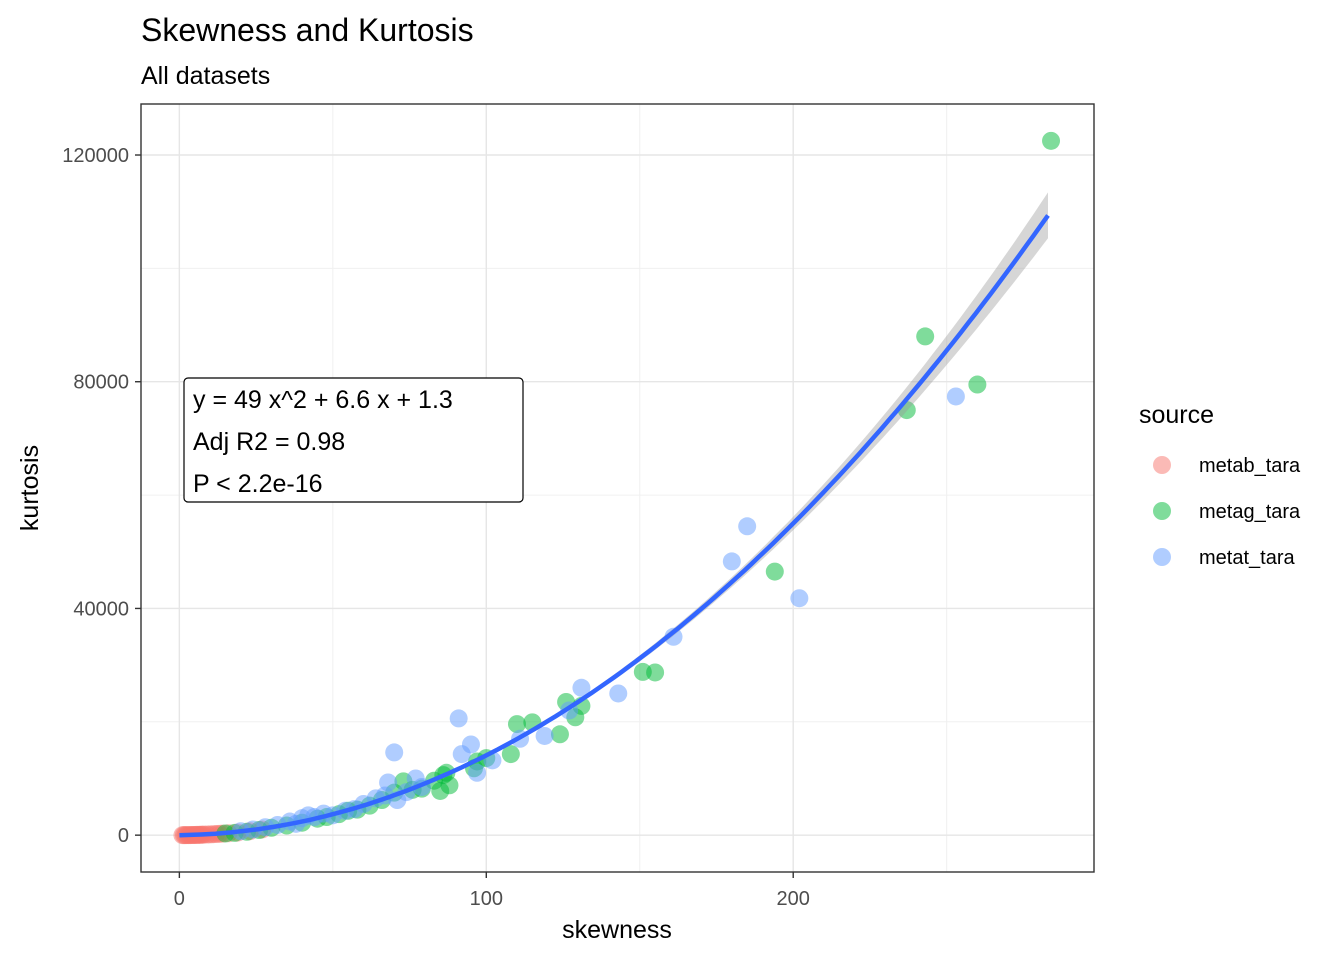  Describe the element at coordinates (1250, 512) in the screenshot. I see `legend-label-metag-tara: metag_tara` at that location.